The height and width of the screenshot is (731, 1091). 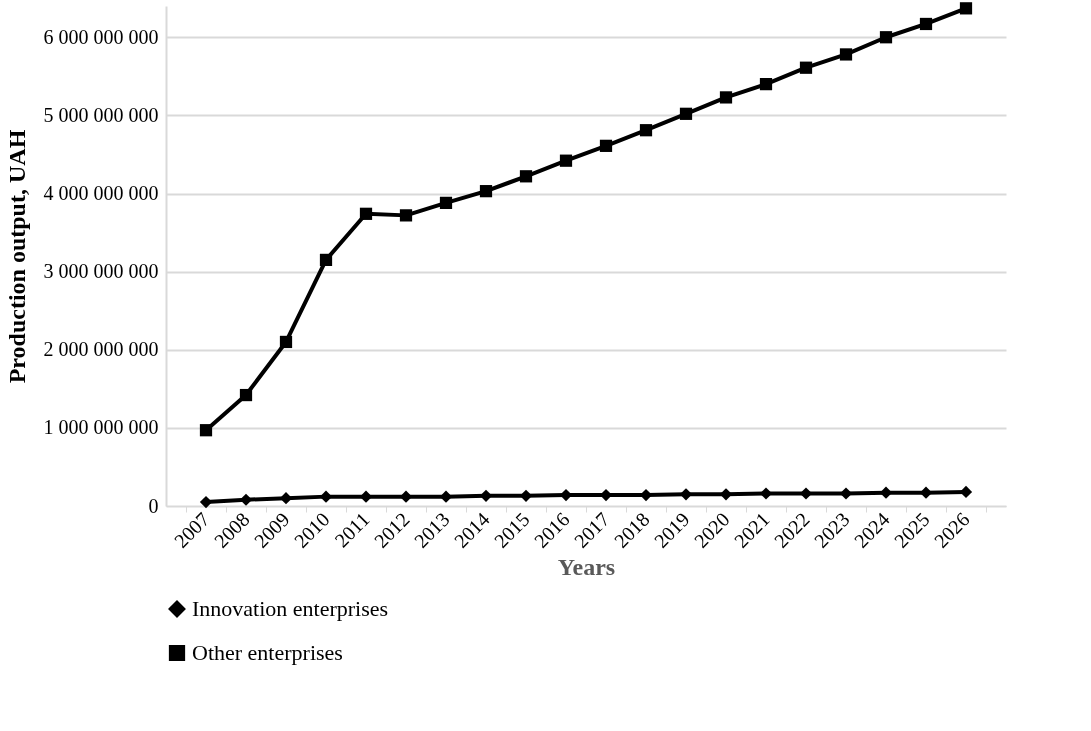 I want to click on legend-label: Innovation enterprises, so click(x=290, y=608).